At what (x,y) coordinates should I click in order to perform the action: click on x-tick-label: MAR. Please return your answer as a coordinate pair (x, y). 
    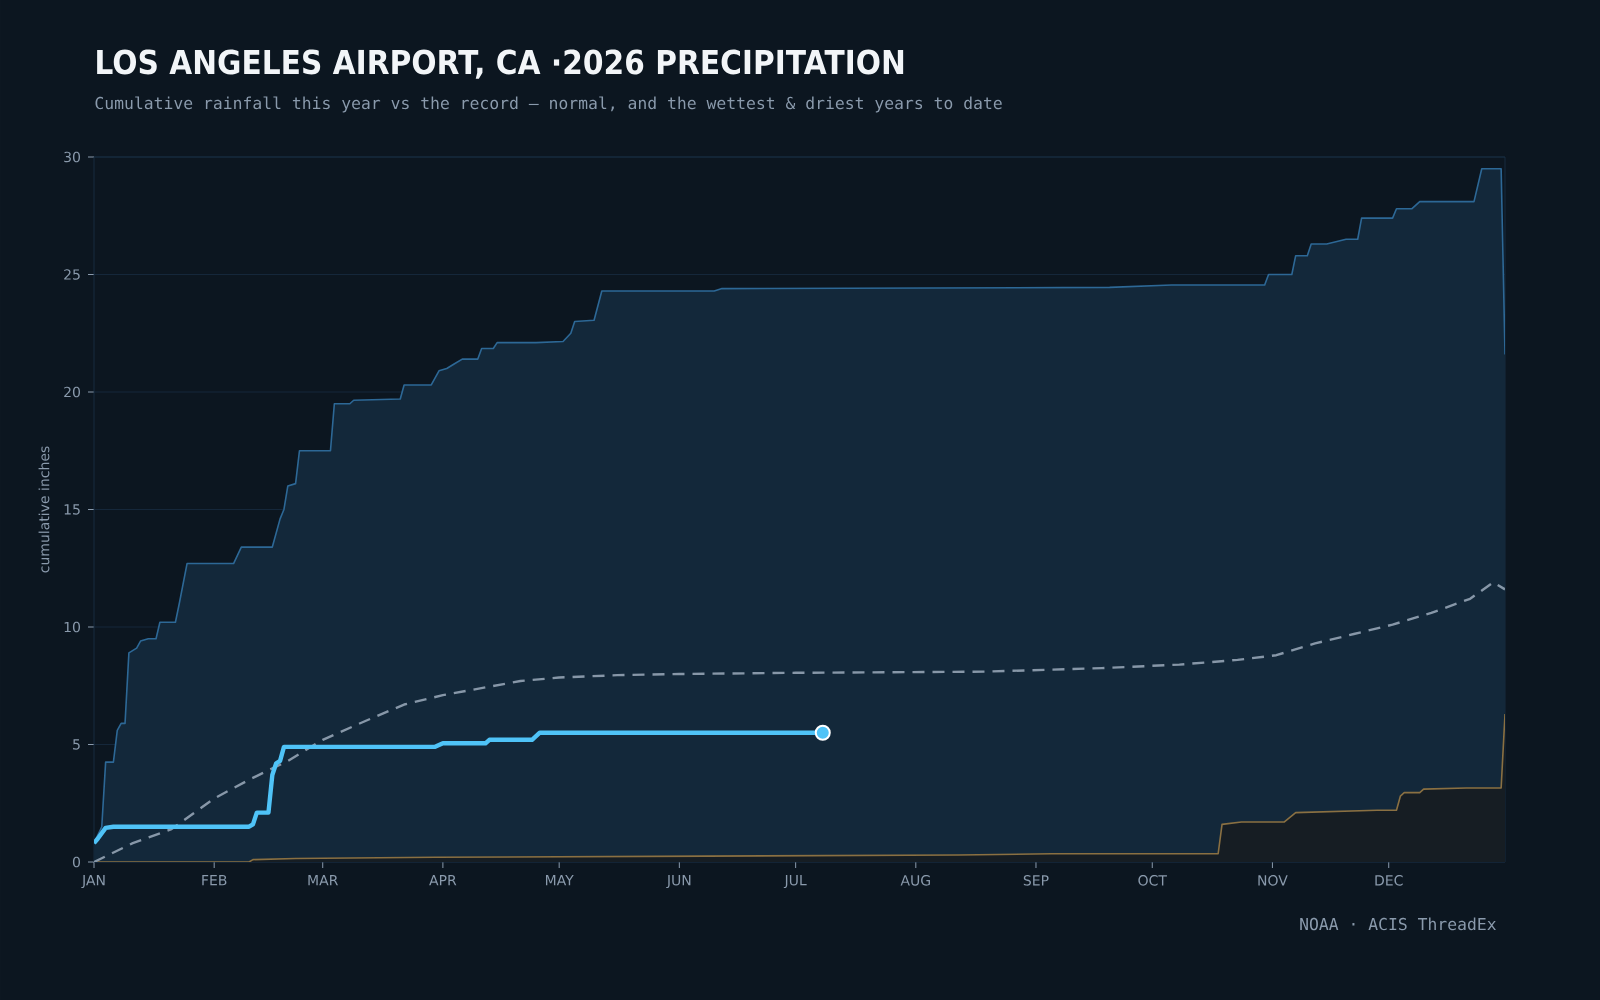
    Looking at the image, I should click on (323, 880).